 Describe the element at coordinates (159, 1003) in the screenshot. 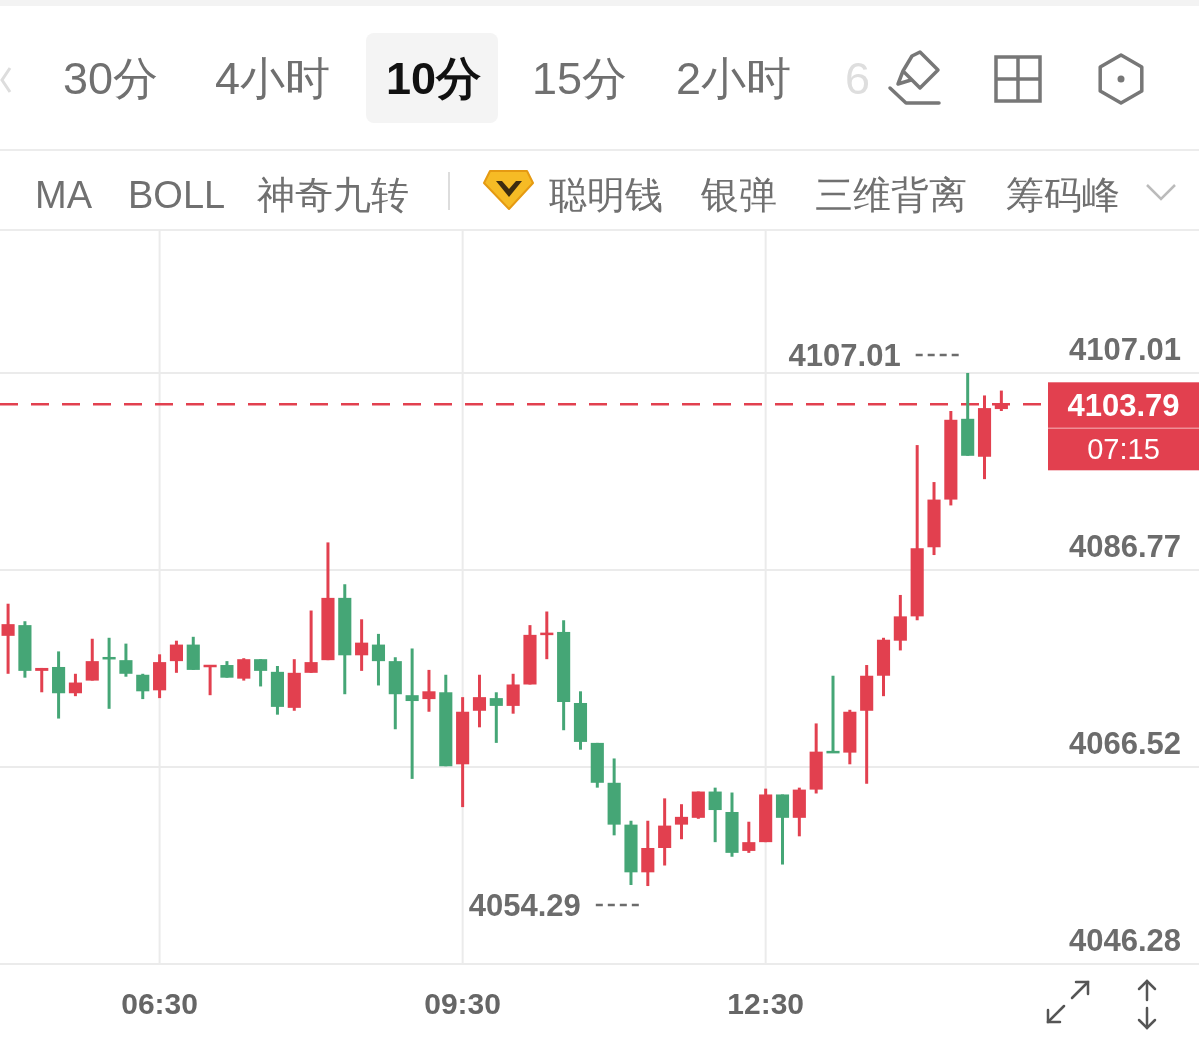

I see `x-tick-label: 06:30` at that location.